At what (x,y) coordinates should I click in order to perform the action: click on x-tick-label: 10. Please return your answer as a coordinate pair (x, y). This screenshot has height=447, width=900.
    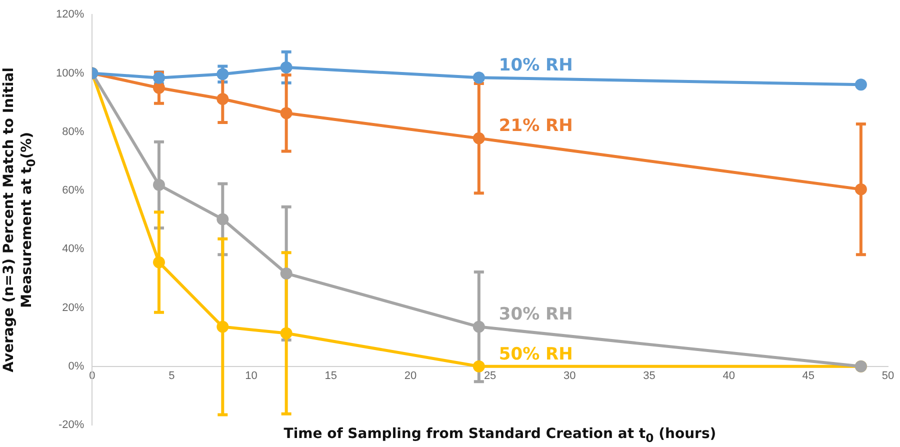
    Looking at the image, I should click on (251, 376).